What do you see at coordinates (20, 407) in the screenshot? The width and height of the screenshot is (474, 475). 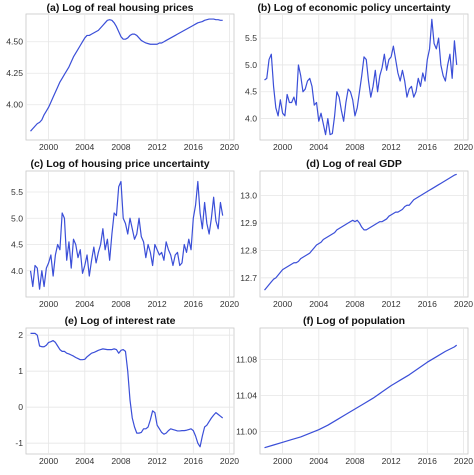 I see `y-tick-label: 0` at bounding box center [20, 407].